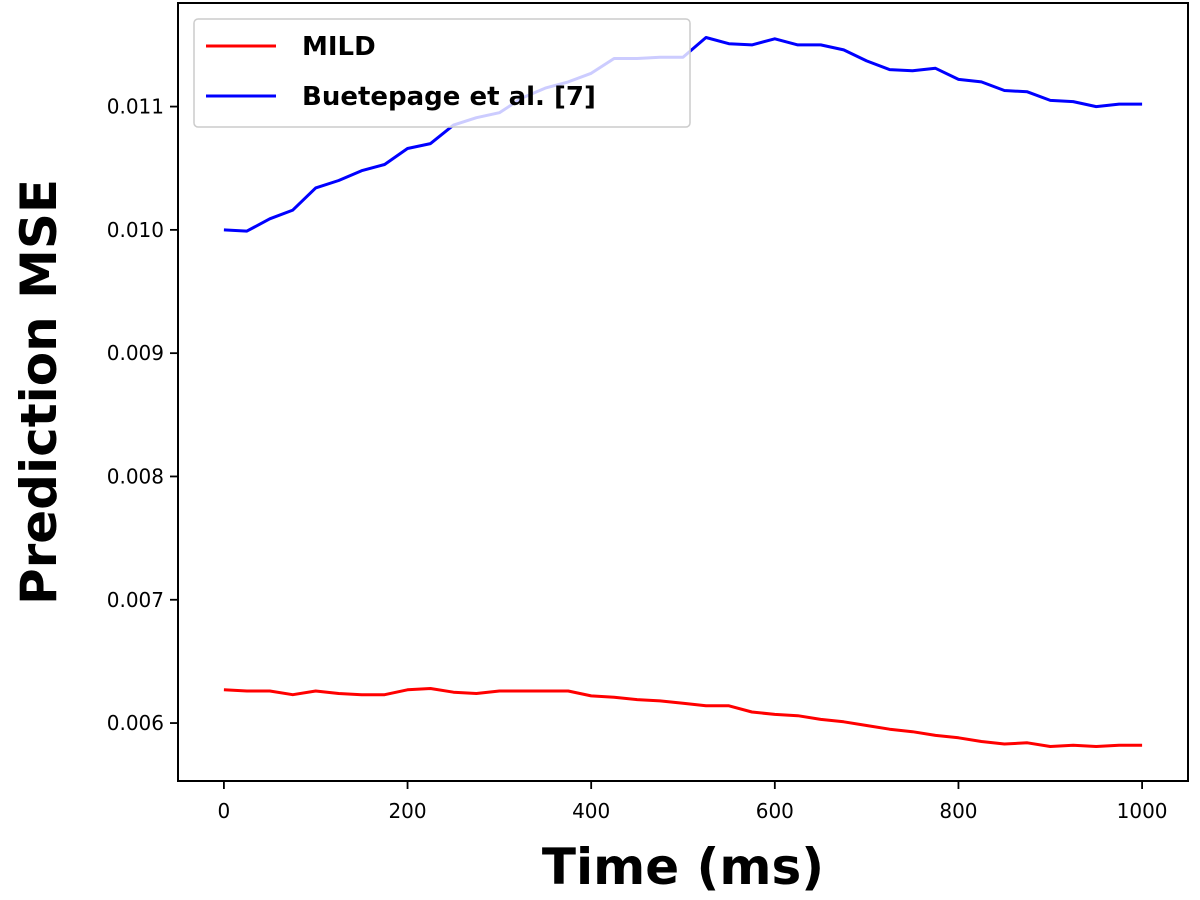  What do you see at coordinates (135, 600) in the screenshot?
I see `y-tick-label: 0.007` at bounding box center [135, 600].